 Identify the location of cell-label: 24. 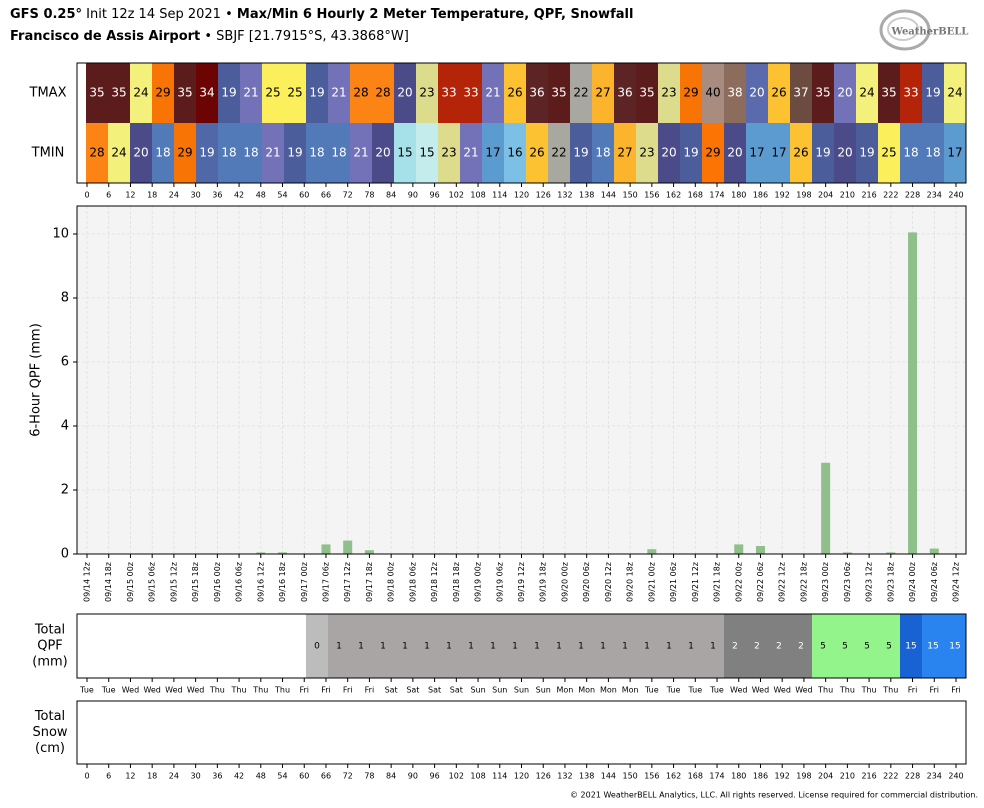
(140, 93).